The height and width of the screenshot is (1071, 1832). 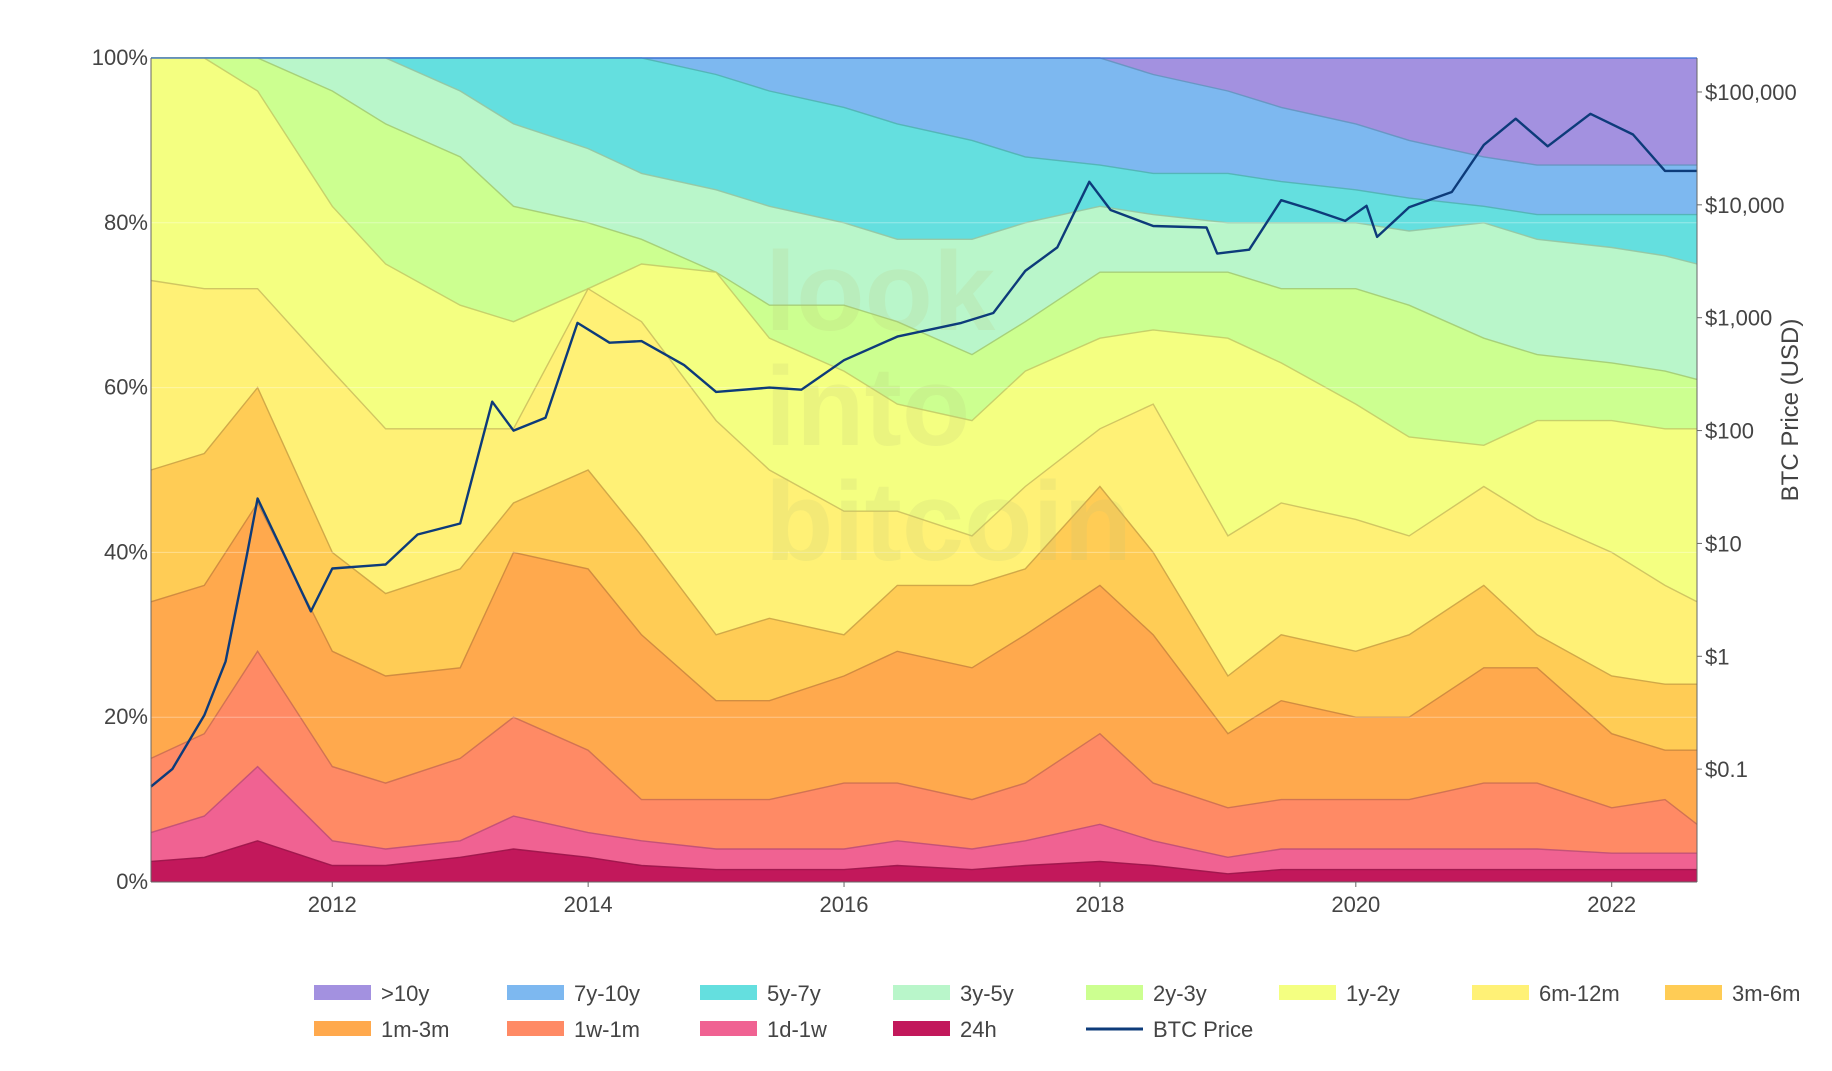 I want to click on legend-item-3m-6m: 3m-6m, so click(x=1732, y=993).